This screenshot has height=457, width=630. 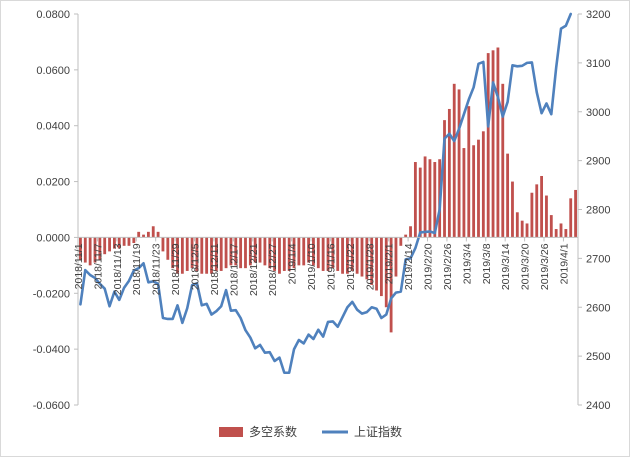 I want to click on x-tick-label: 2019/2/20, so click(x=429, y=266).